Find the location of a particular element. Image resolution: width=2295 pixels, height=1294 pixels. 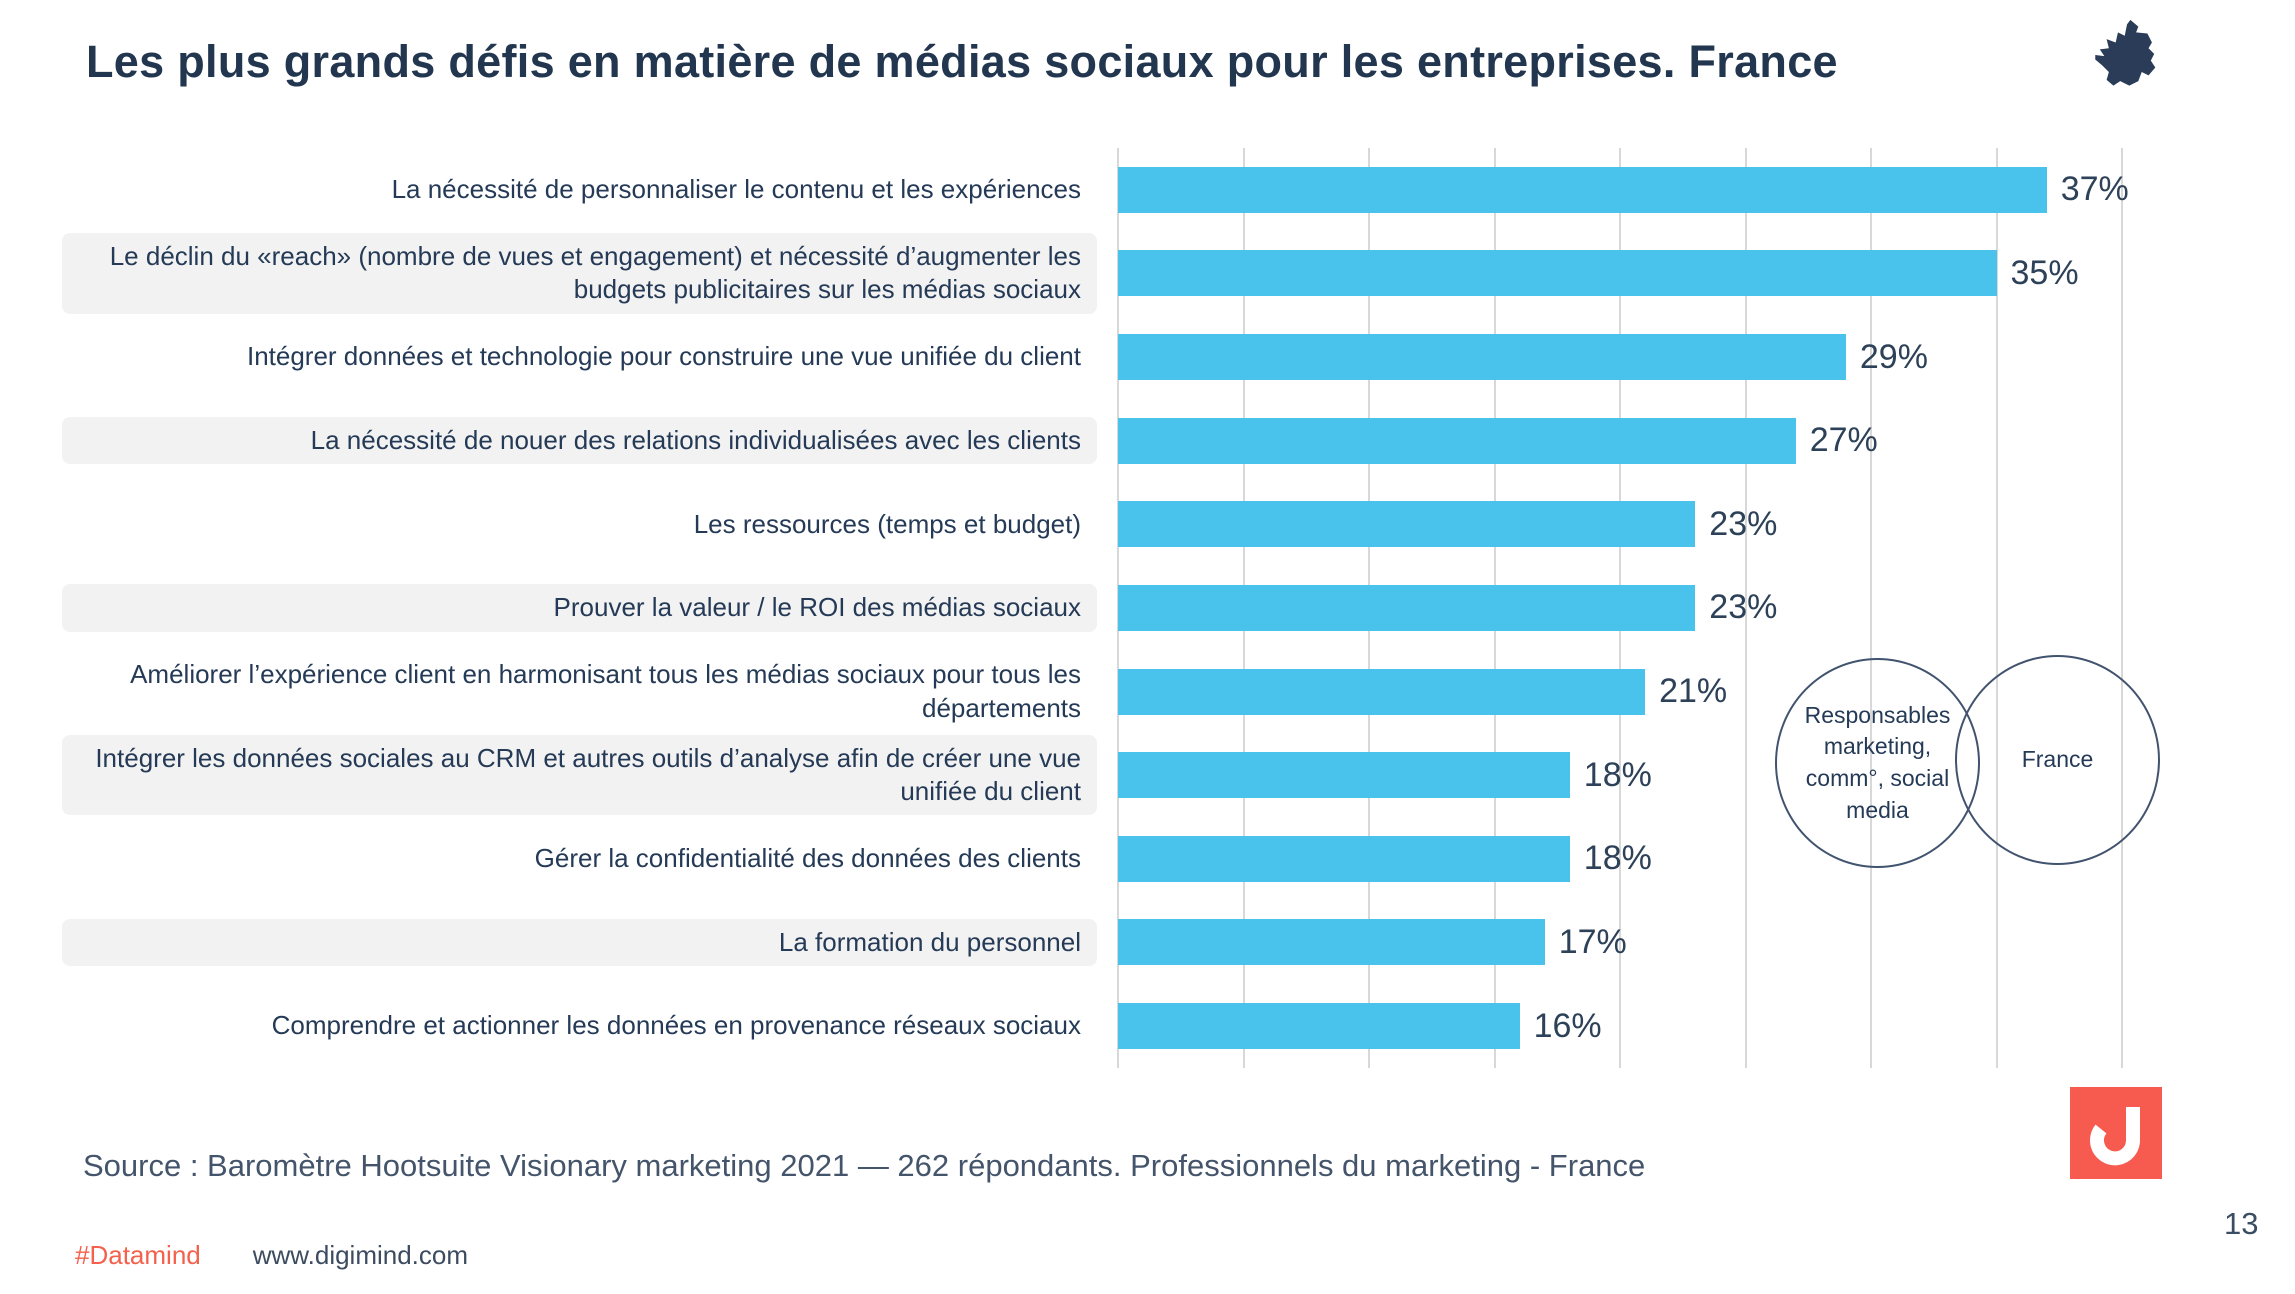

category-label-band: La formation du personnel is located at coordinates (579, 942).